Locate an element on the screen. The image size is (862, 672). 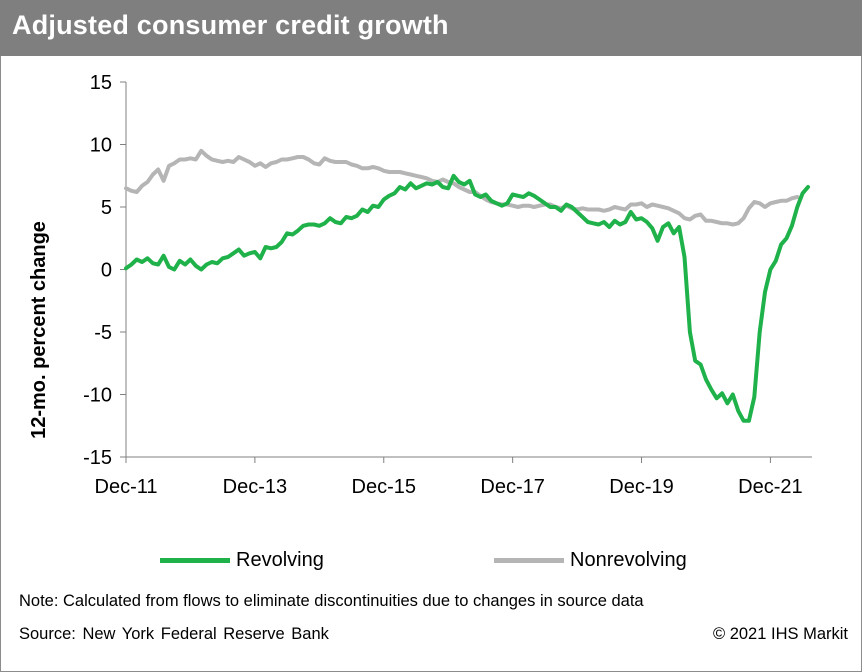
x-tick-label: Dec-13 is located at coordinates (255, 487).